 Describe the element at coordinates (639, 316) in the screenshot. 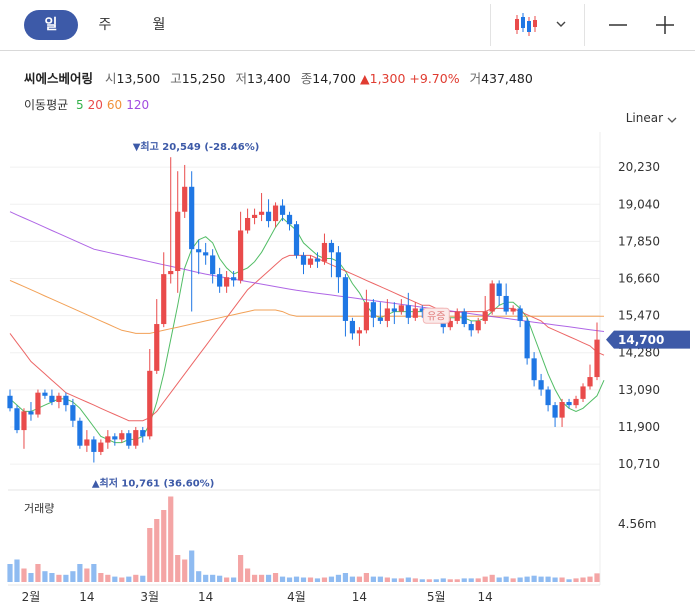

I see `y-tick-label: 15,470` at that location.